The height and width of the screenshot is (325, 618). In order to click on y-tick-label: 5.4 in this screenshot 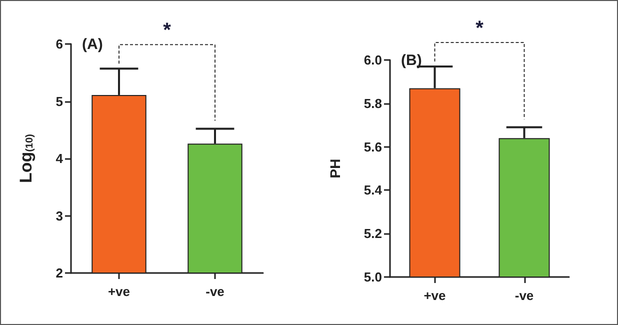, I will do `click(373, 190)`.